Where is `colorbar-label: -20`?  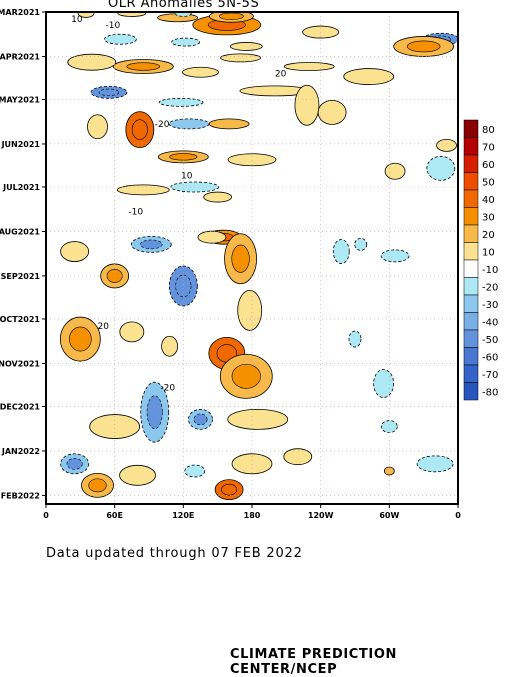
colorbar-label: -20 is located at coordinates (490, 287).